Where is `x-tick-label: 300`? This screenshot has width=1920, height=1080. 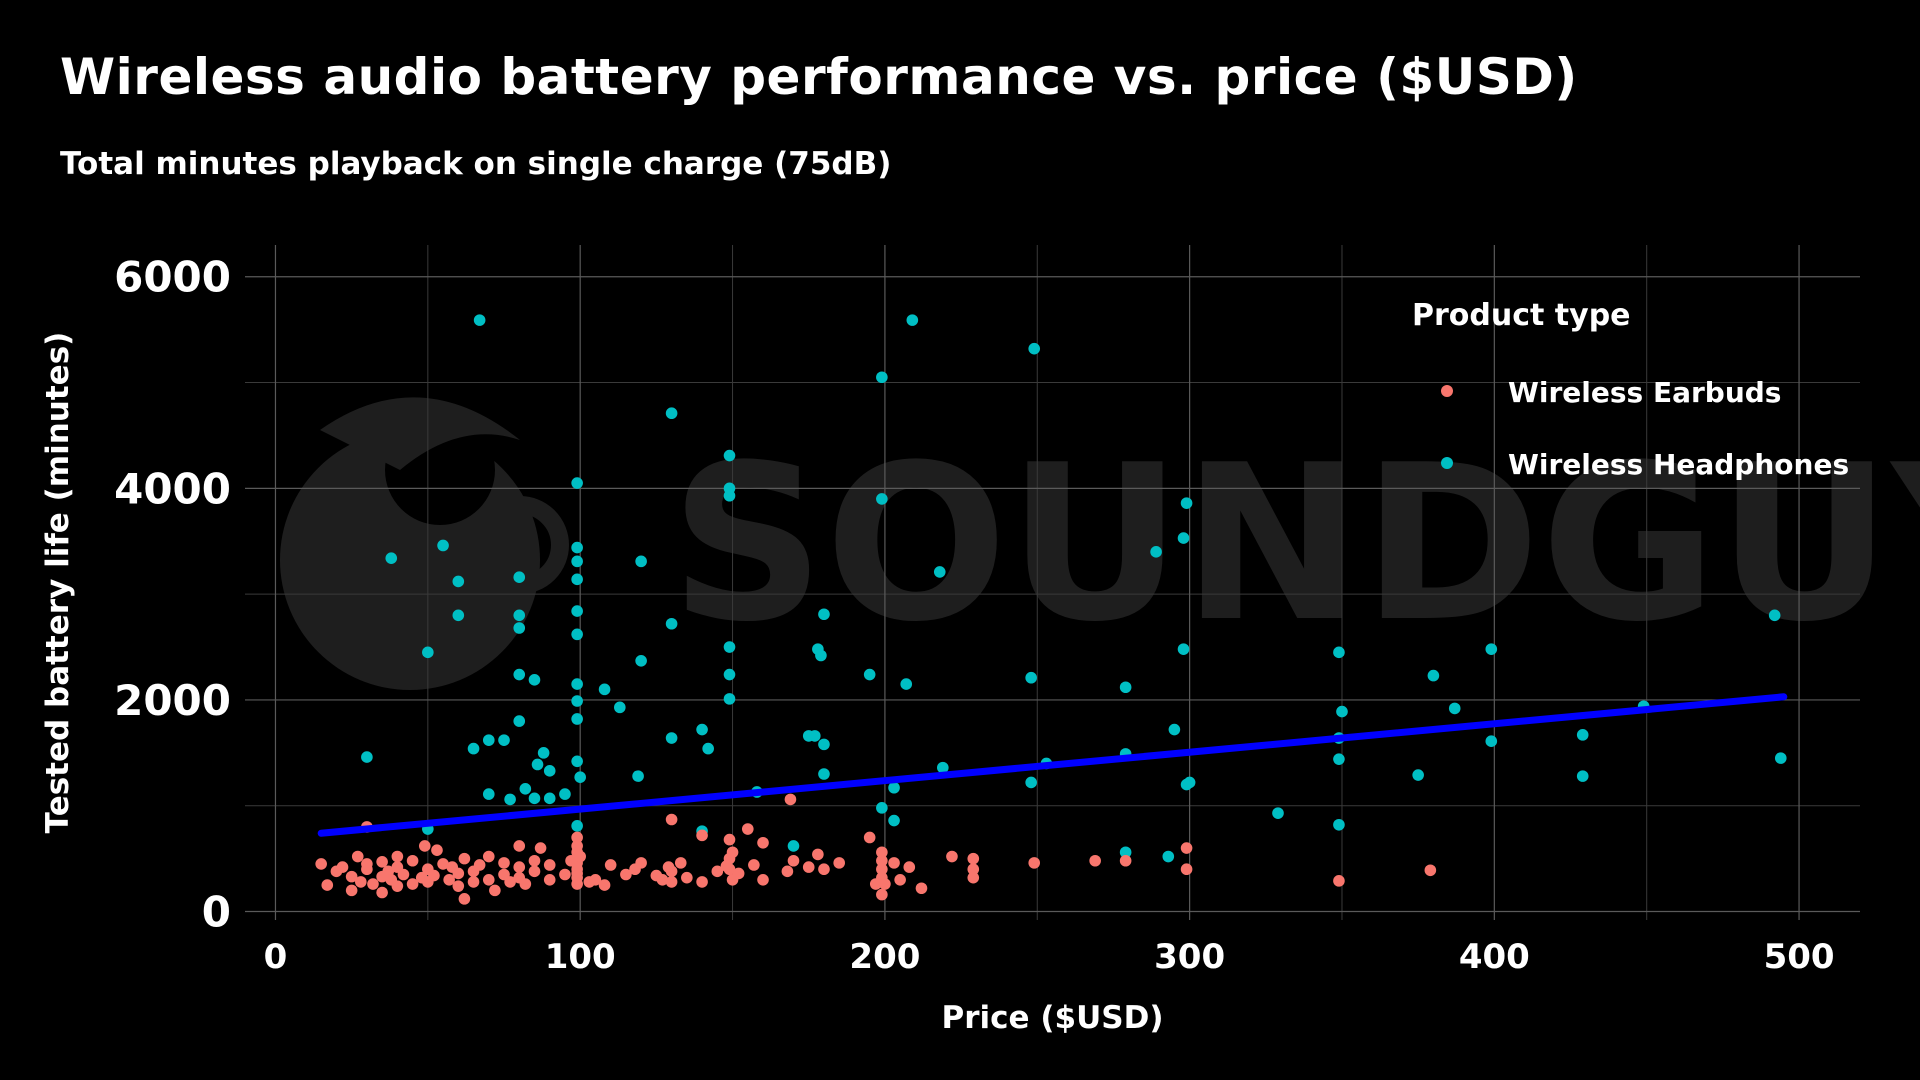 x-tick-label: 300 is located at coordinates (1189, 957).